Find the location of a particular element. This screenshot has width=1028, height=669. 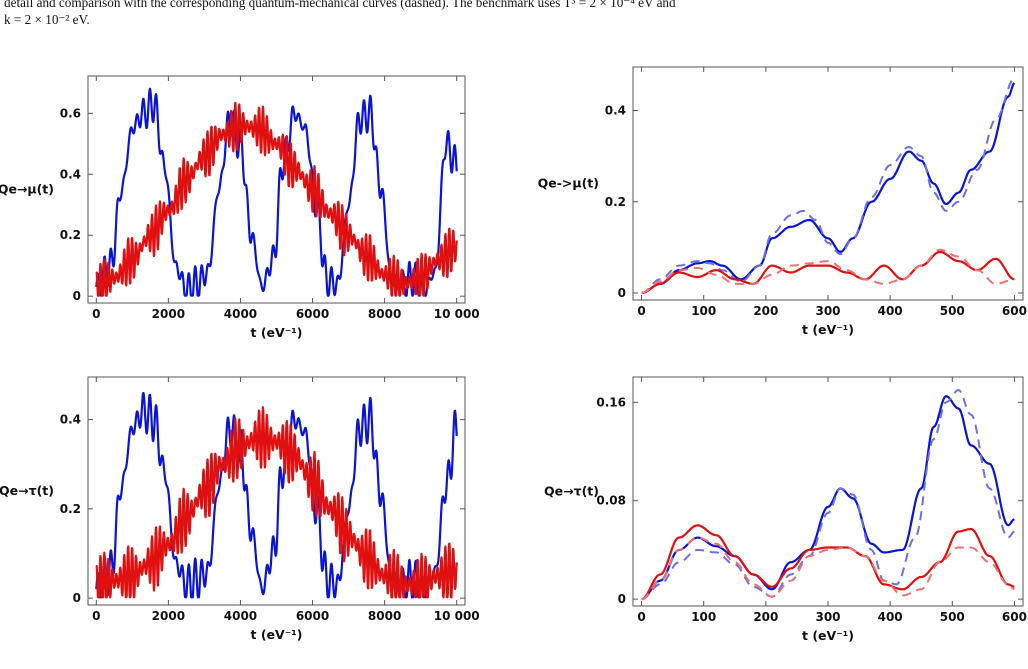

y-axis-label: Qe→μ(t) is located at coordinates (27, 189).